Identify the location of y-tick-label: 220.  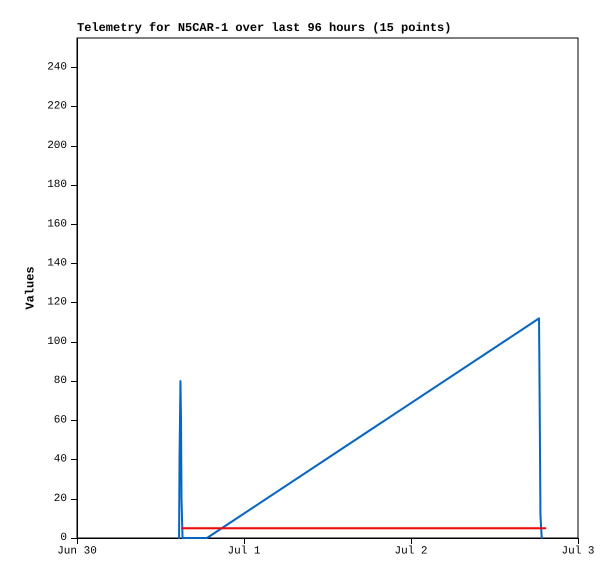
(57, 106).